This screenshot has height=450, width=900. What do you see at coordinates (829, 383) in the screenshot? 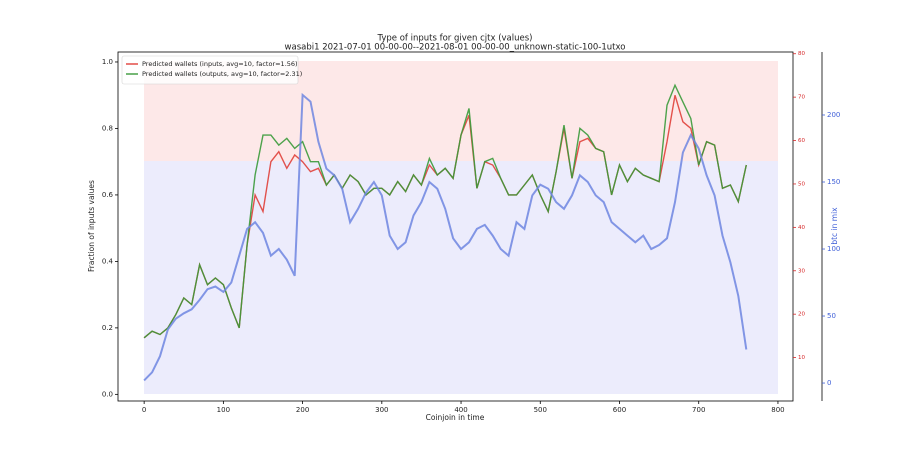
I see `y2-tick-label: 0` at bounding box center [829, 383].